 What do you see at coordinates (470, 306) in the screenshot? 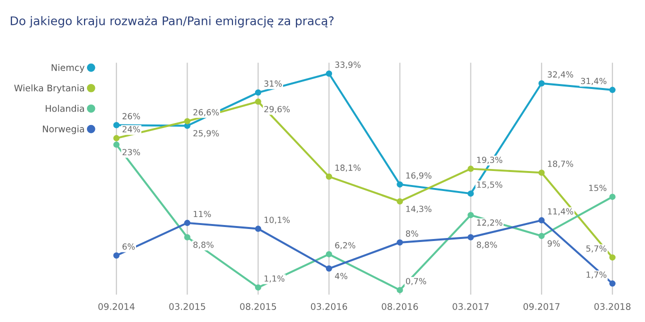
I see `x-tick-label: 03.2017` at bounding box center [470, 306].